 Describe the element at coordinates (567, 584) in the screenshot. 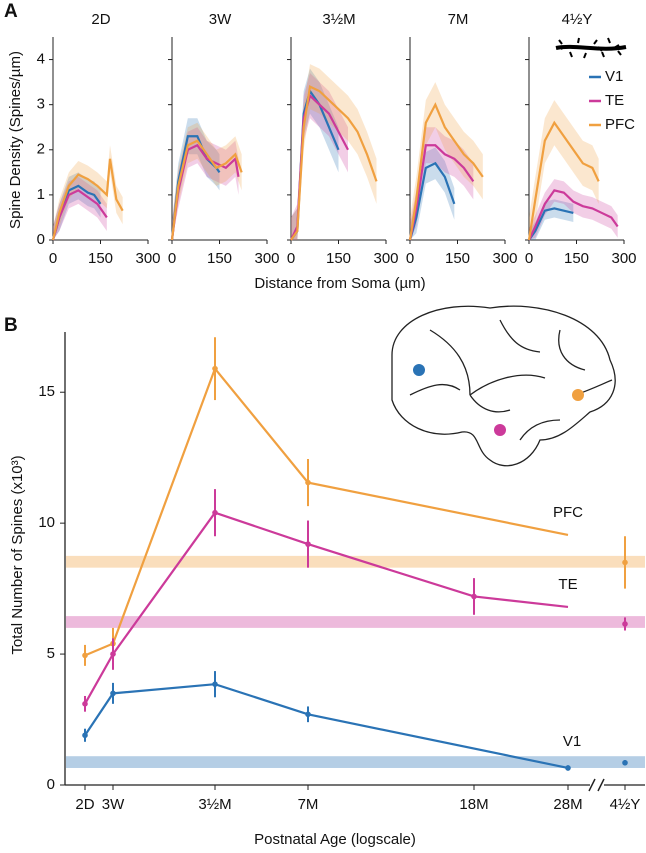

I see `series-label: TE` at that location.